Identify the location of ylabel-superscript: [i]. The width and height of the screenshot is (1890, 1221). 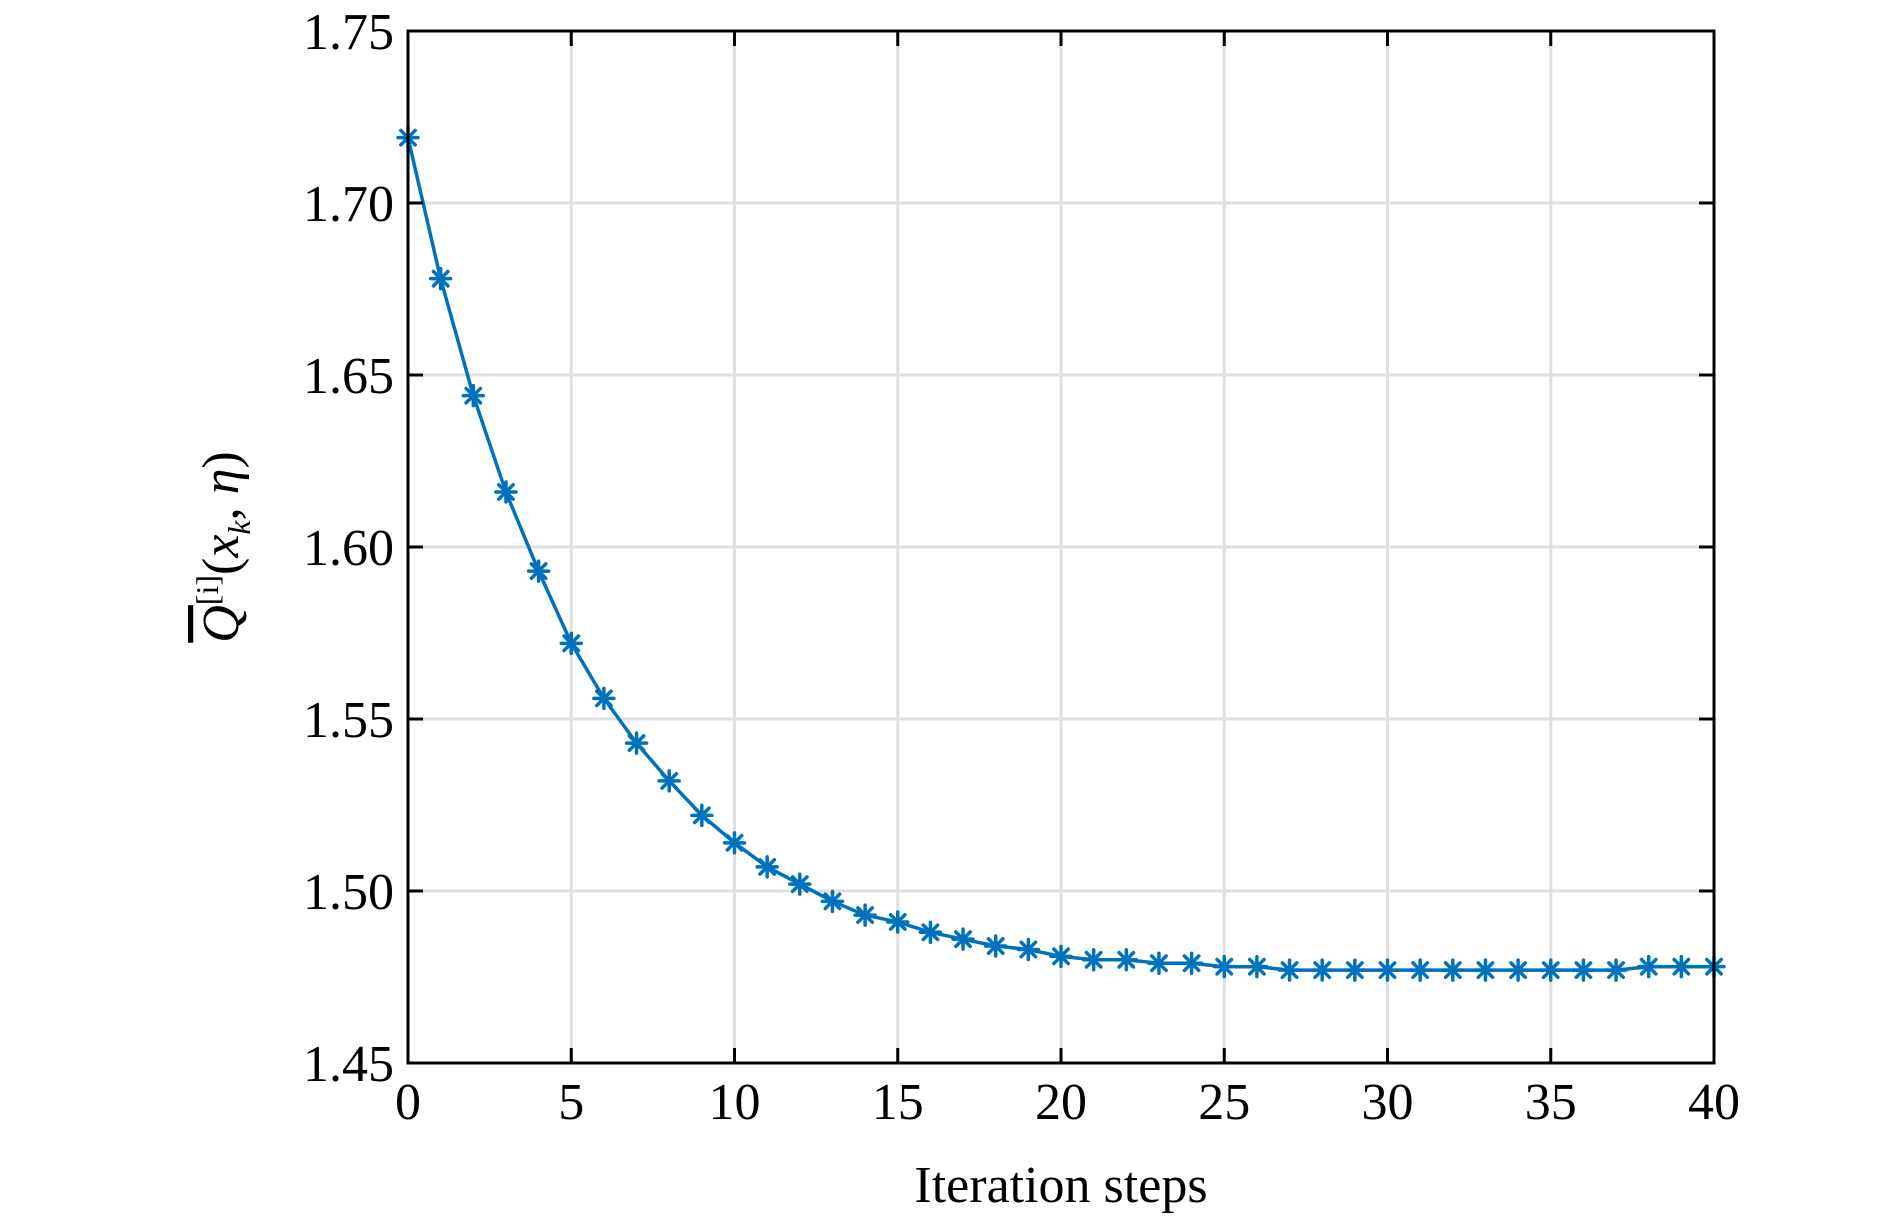
(207, 590).